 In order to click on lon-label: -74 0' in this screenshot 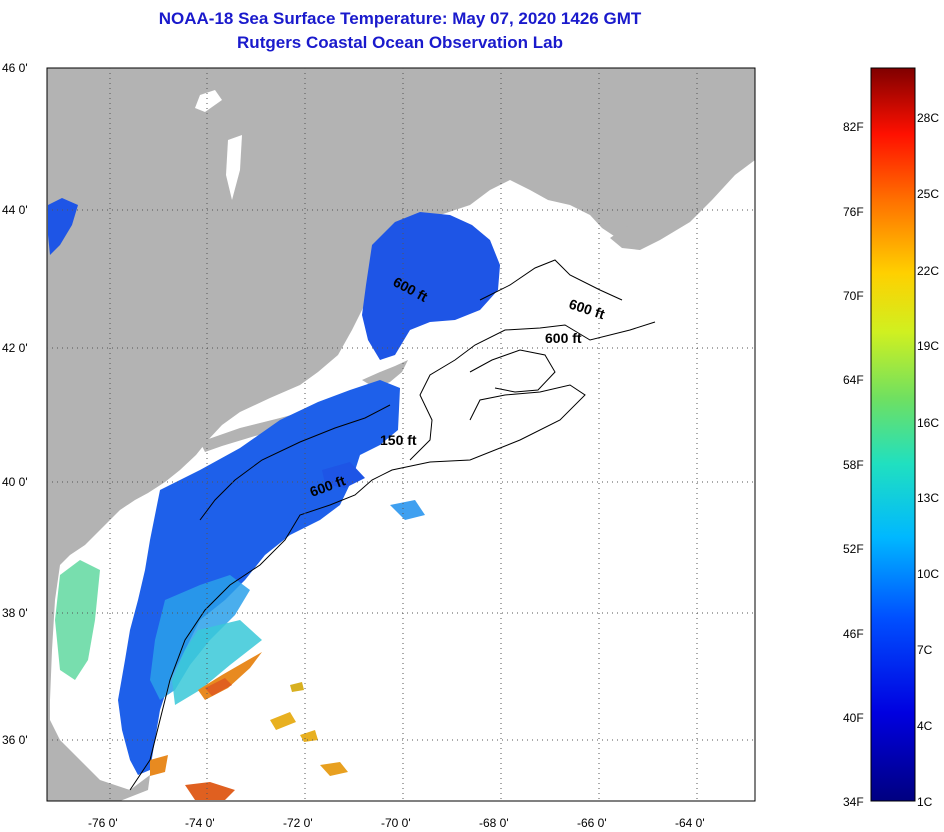, I will do `click(200, 823)`.